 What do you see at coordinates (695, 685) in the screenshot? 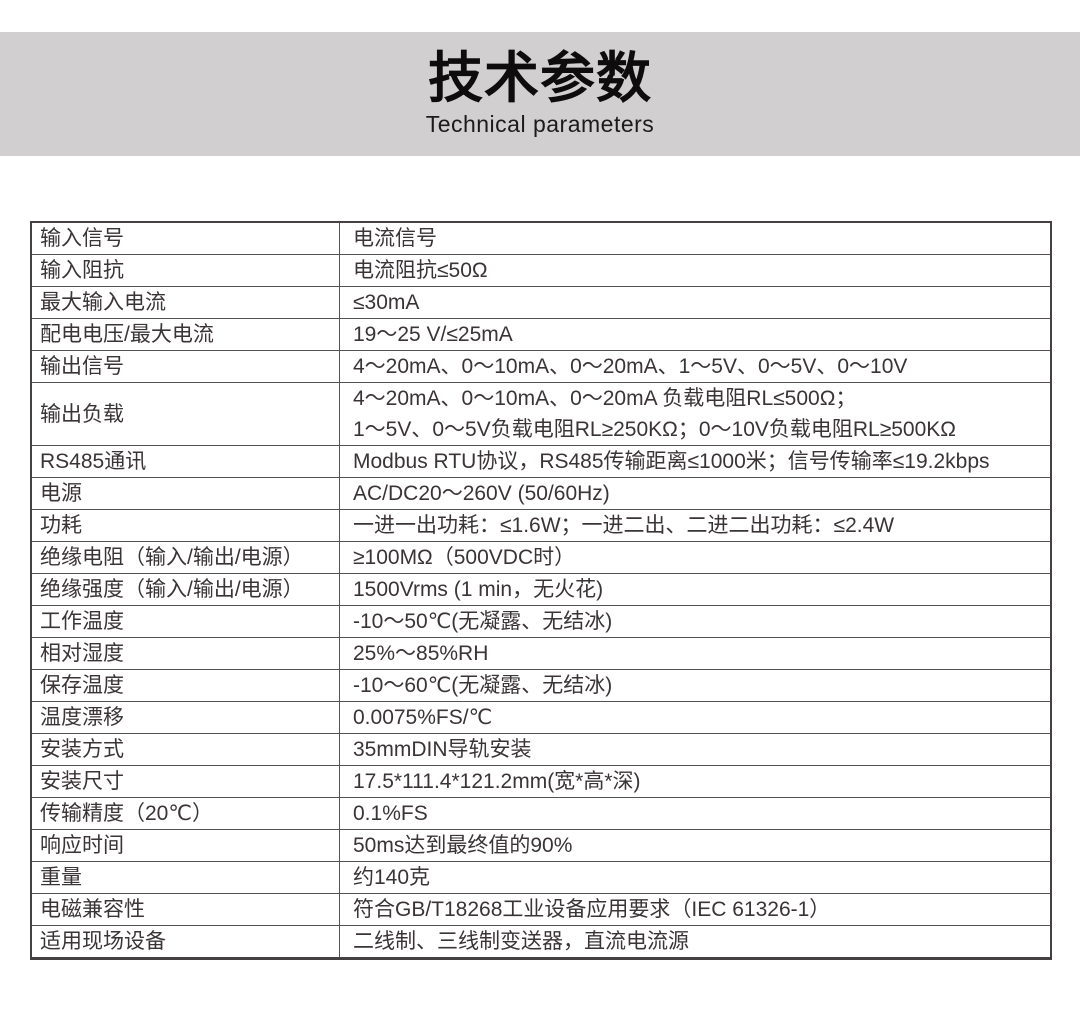
I see `param-value: -10～60℃(无凝露、无结冰)` at bounding box center [695, 685].